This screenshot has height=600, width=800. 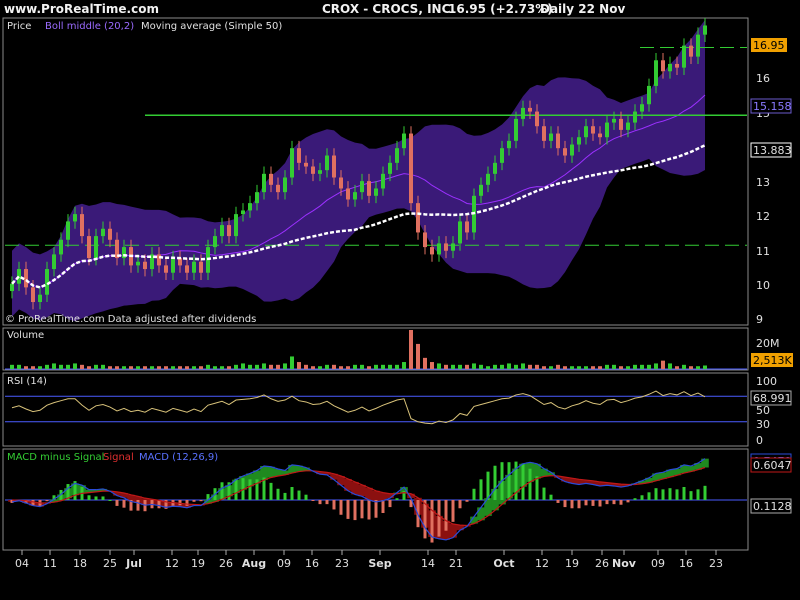 What do you see at coordinates (772, 465) in the screenshot?
I see `signal-value: 0.6047` at bounding box center [772, 465].